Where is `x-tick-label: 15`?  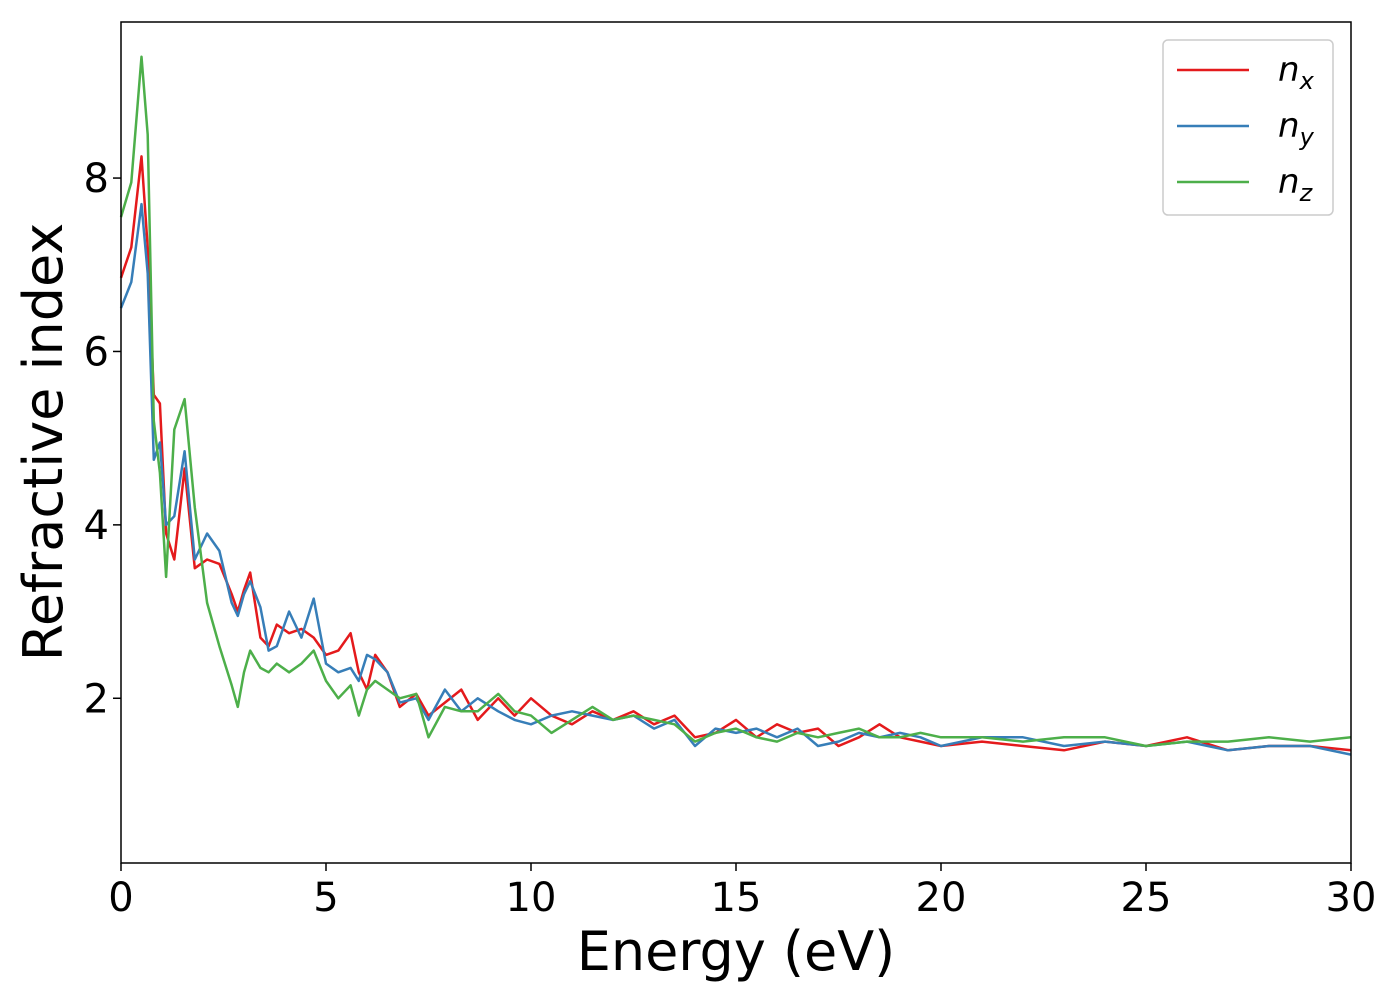
x-tick-label: 15 is located at coordinates (736, 898).